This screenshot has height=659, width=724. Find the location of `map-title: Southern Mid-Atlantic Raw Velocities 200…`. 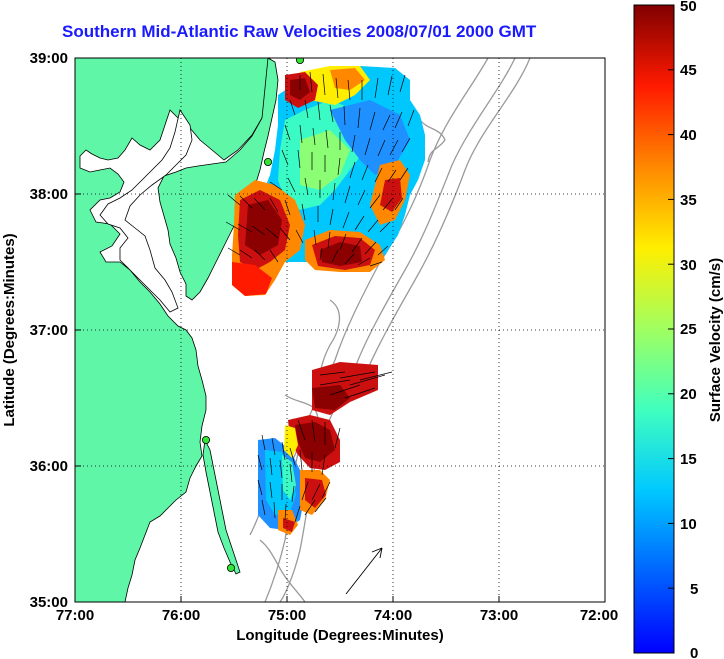

map-title: Southern Mid-Atlantic Raw Velocities 200… is located at coordinates (299, 31).